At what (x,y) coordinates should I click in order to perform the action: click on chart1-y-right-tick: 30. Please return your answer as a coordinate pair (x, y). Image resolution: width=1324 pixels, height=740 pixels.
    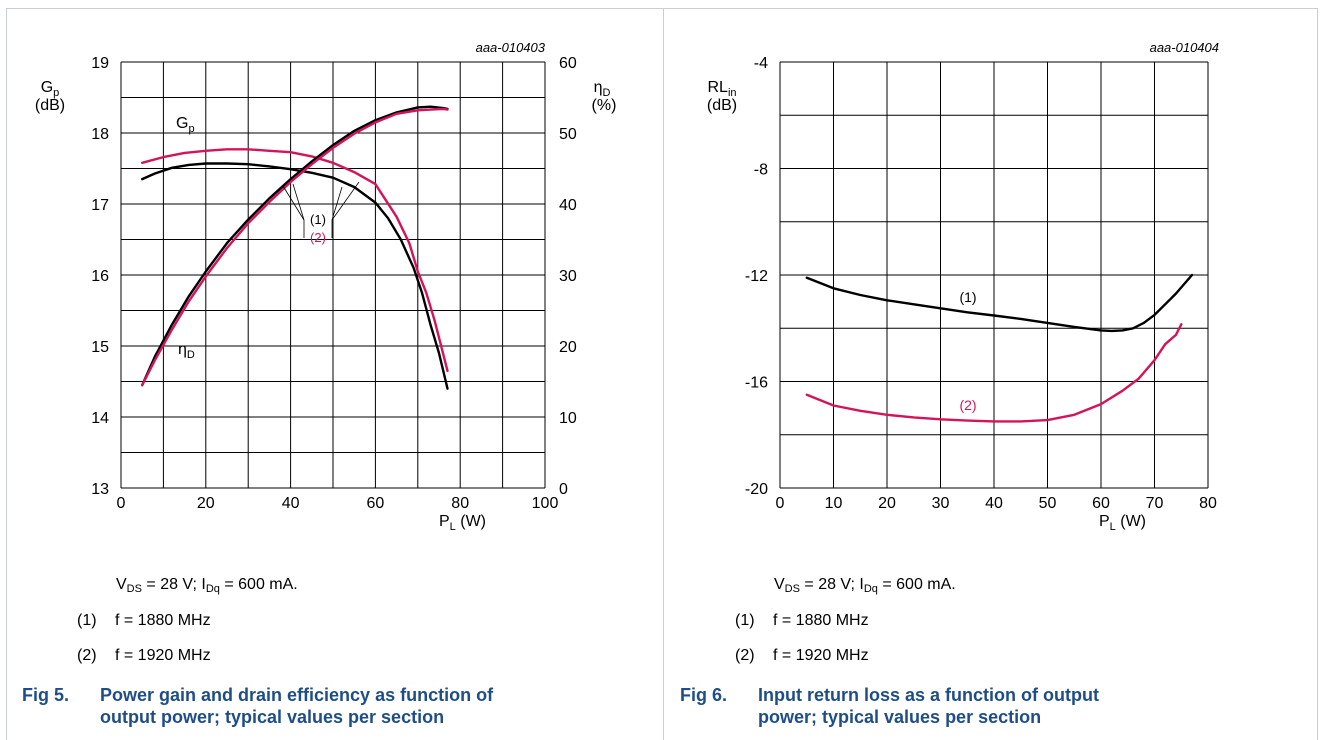
    Looking at the image, I should click on (568, 276).